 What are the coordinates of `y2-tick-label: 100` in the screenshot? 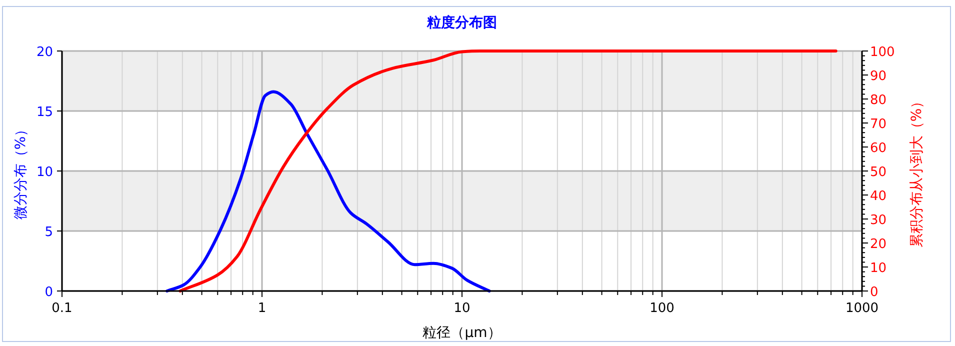 It's located at (882, 52).